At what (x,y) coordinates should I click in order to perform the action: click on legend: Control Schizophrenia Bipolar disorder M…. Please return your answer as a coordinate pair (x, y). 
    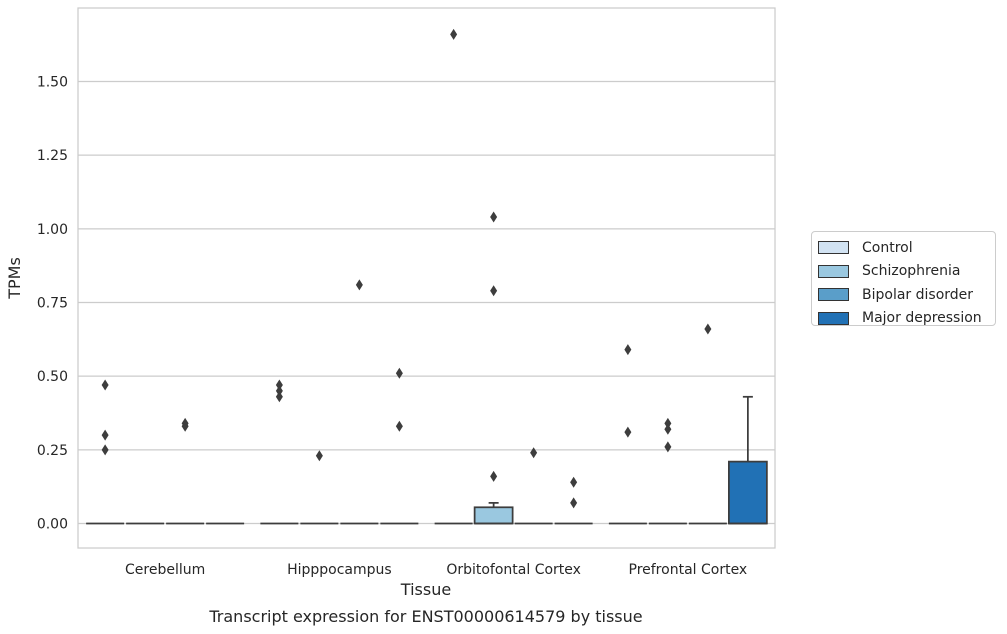
    Looking at the image, I should click on (903, 278).